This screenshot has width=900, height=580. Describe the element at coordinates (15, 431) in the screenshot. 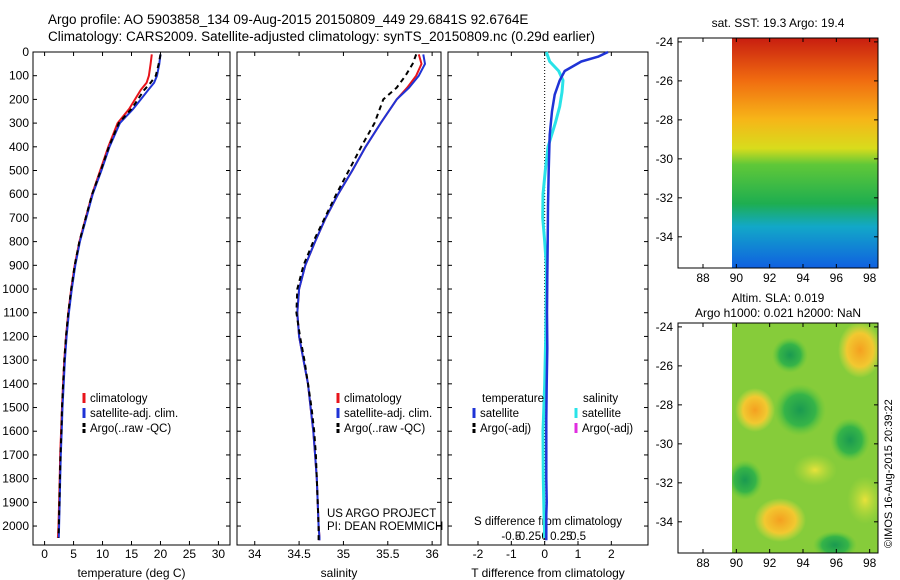

I see `depth-ytick-label: 1600` at that location.